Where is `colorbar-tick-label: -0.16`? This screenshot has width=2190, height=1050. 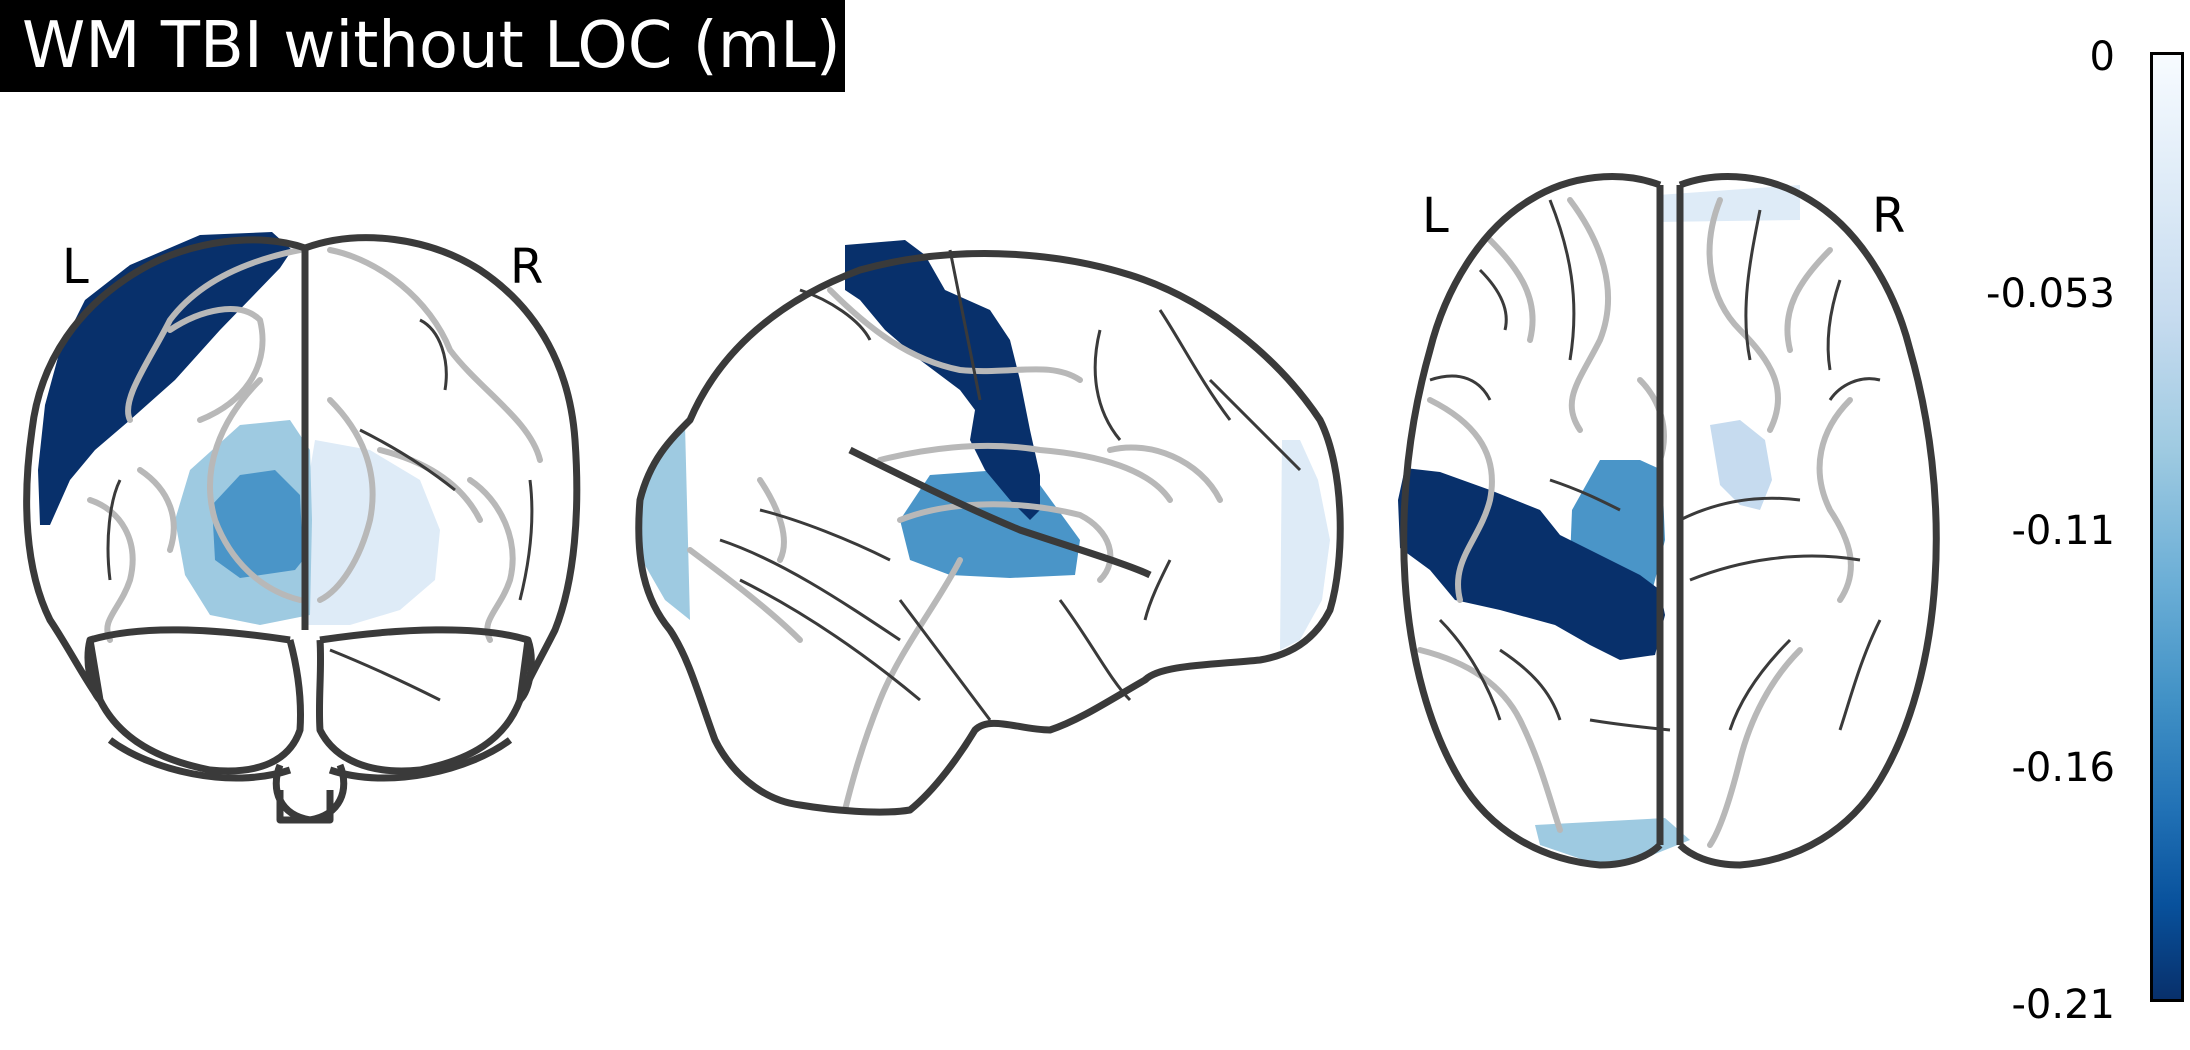
colorbar-tick-label: -0.16 is located at coordinates (2063, 768).